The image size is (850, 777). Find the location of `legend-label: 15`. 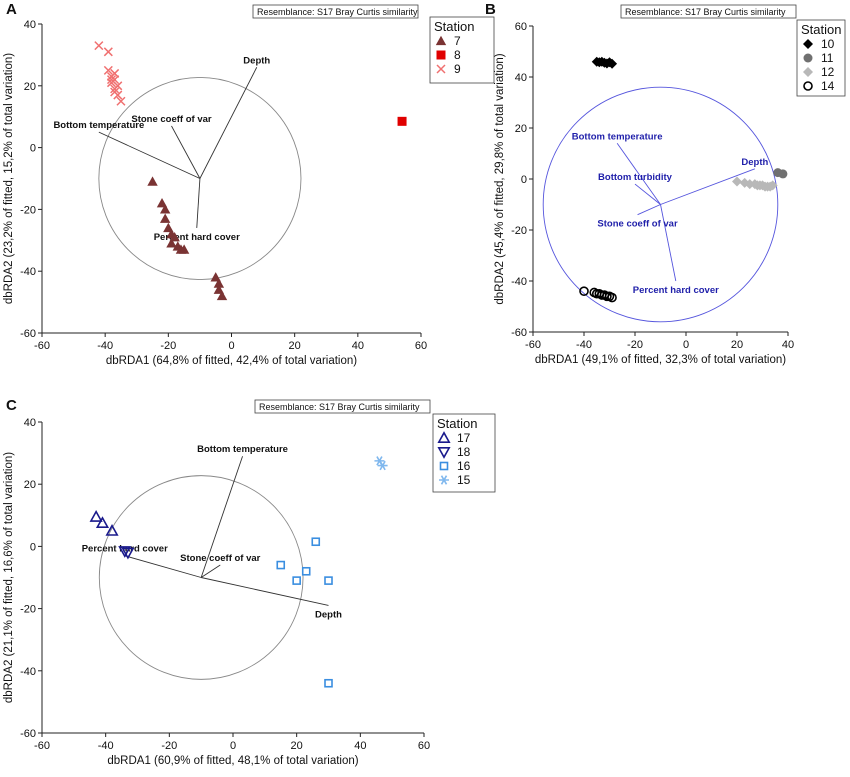

legend-label: 15 is located at coordinates (464, 480).